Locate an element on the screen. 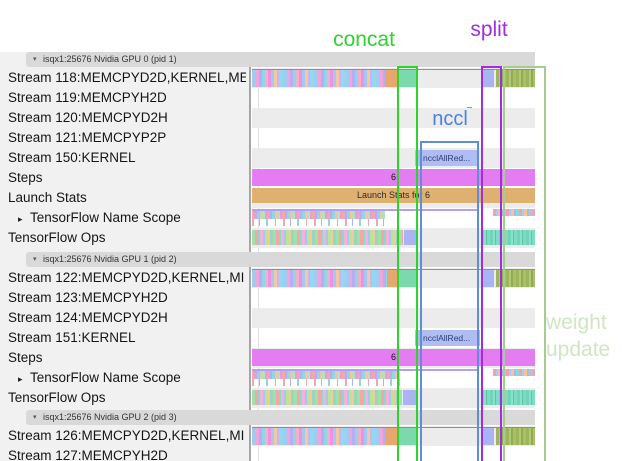  track-label: Stream 123:MEMCPYH2D is located at coordinates (123, 298).